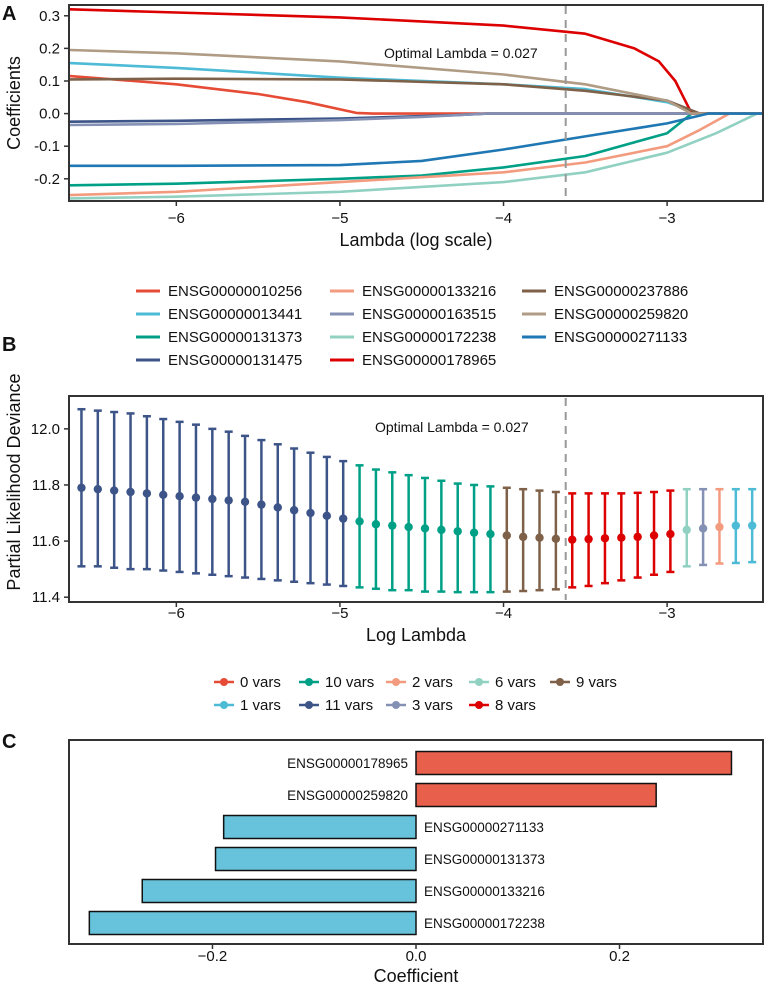 The height and width of the screenshot is (988, 768). I want to click on bar-label: ENSG00000172238, so click(484, 923).